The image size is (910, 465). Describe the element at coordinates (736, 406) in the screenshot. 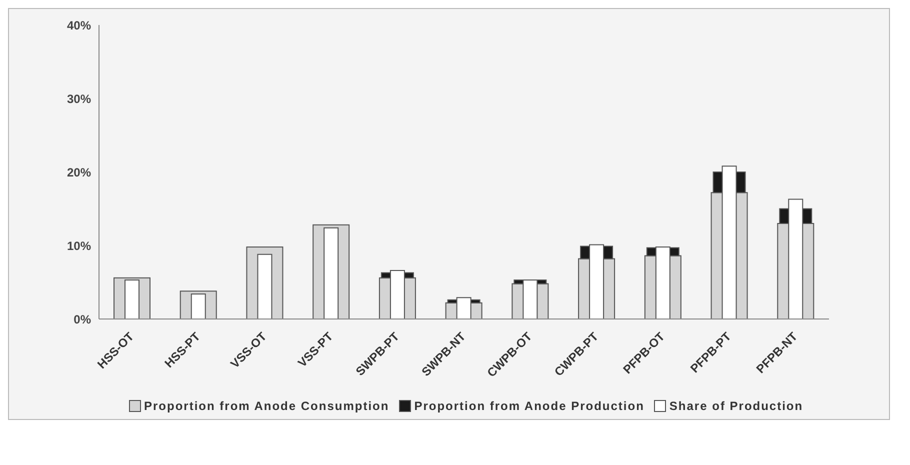

I see `legend-label: Share of Production` at that location.